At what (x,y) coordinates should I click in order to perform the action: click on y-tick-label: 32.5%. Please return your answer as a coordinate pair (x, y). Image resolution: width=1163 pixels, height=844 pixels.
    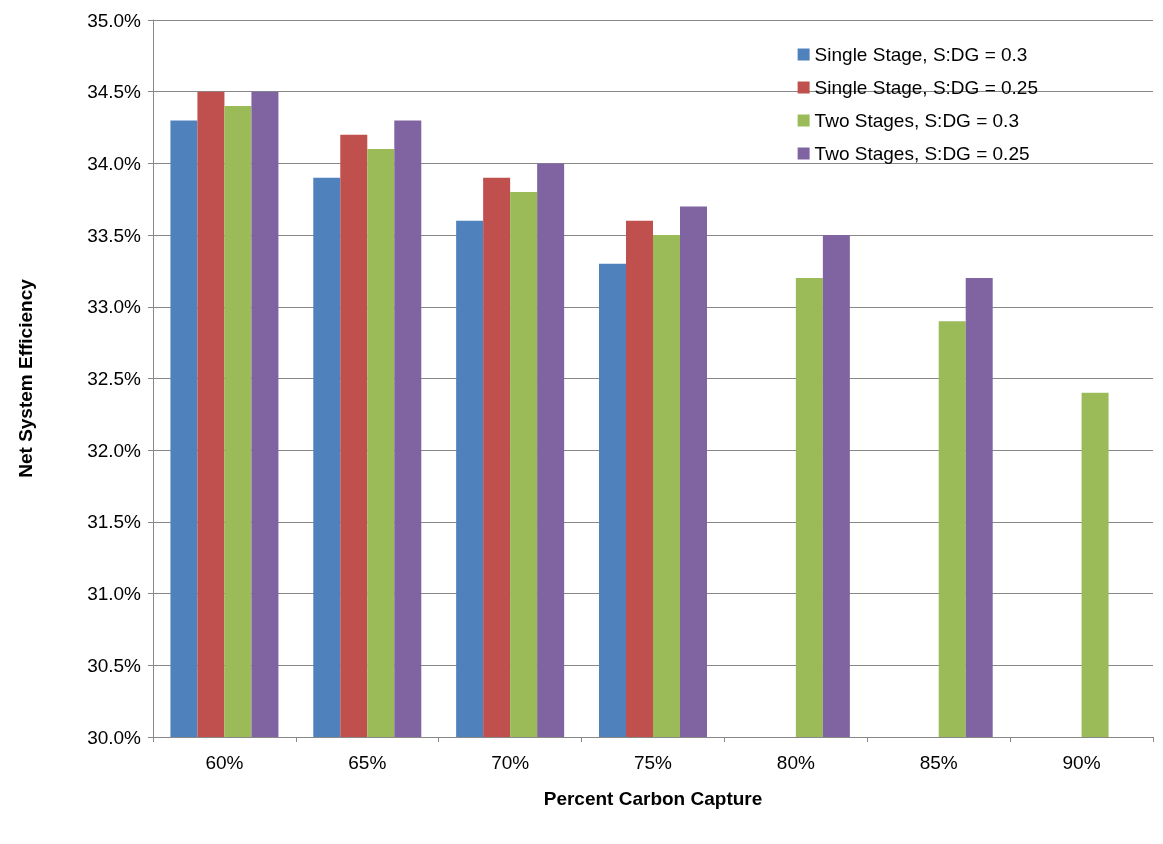
    Looking at the image, I should click on (114, 378).